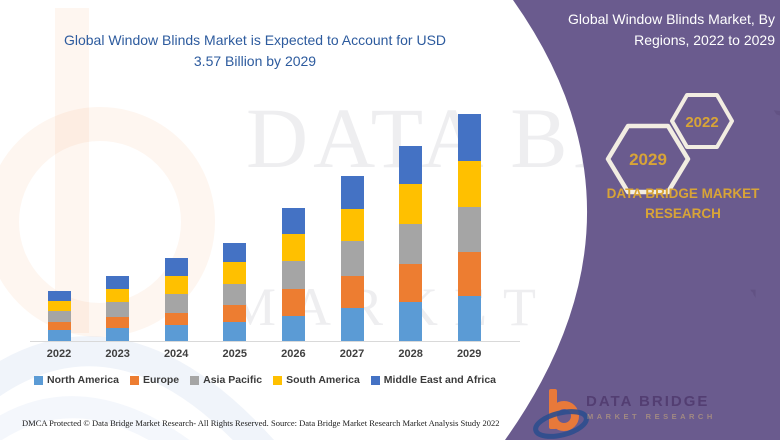 Image resolution: width=780 pixels, height=440 pixels. I want to click on bar-2027, so click(352, 258).